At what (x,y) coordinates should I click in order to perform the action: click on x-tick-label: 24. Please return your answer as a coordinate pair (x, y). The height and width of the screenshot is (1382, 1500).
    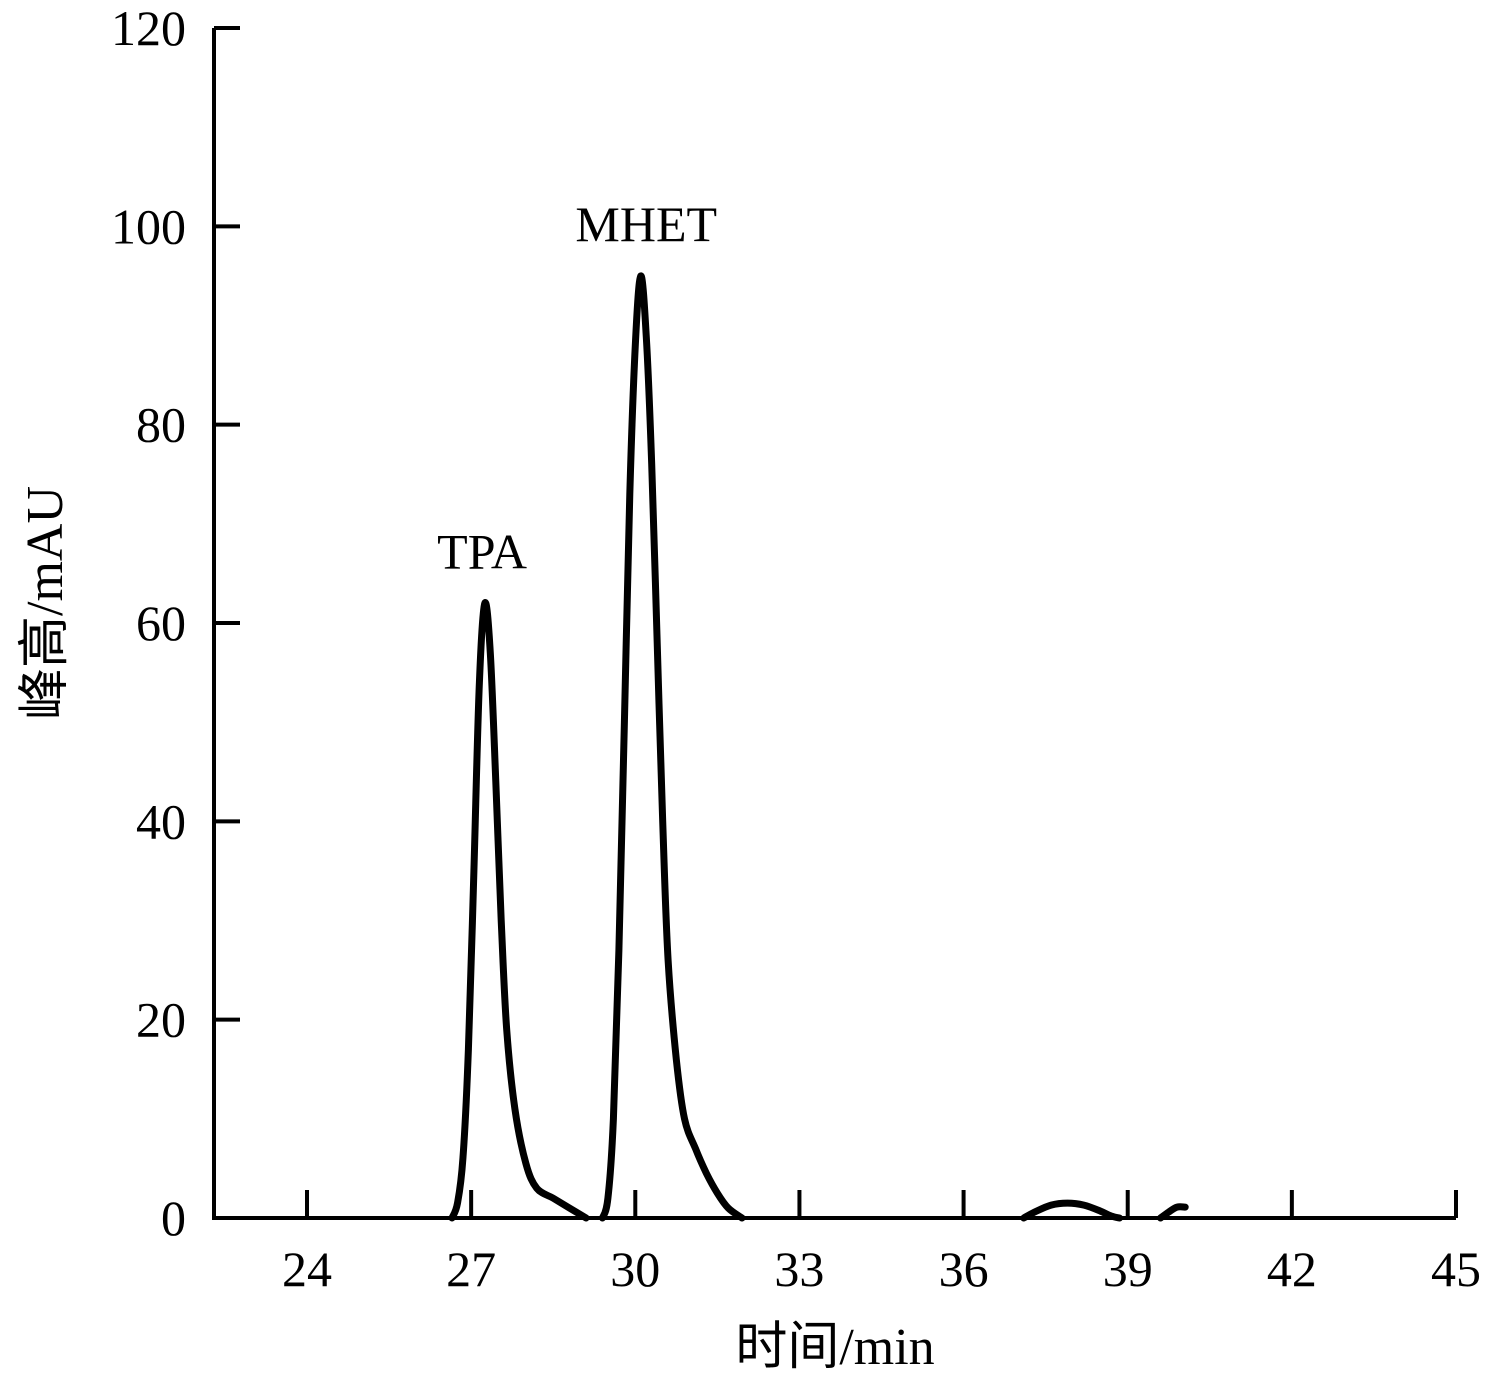
    Looking at the image, I should click on (307, 1269).